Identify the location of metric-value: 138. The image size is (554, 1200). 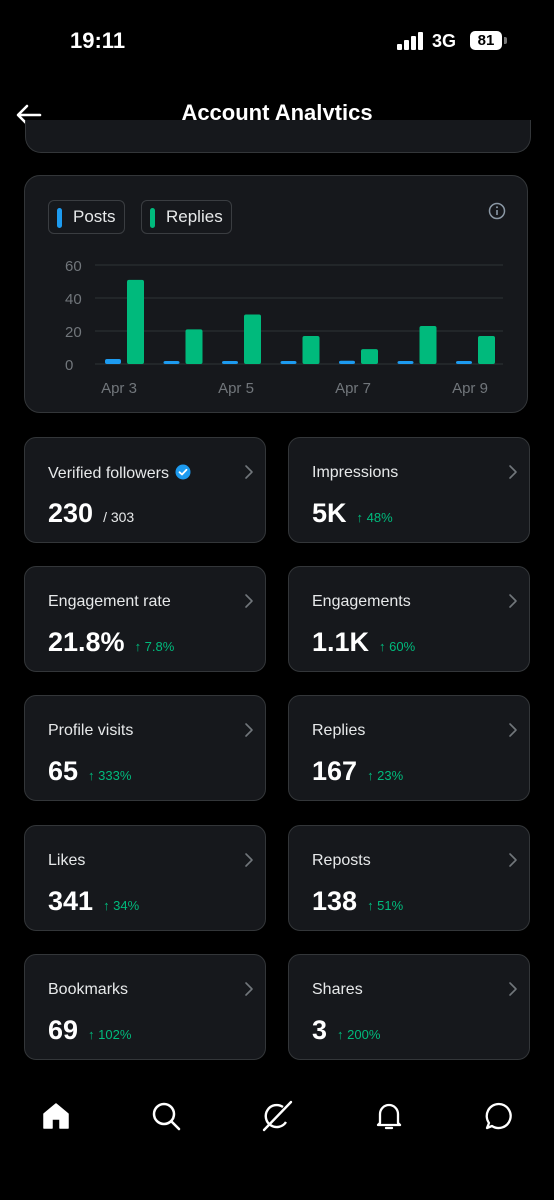
(335, 901).